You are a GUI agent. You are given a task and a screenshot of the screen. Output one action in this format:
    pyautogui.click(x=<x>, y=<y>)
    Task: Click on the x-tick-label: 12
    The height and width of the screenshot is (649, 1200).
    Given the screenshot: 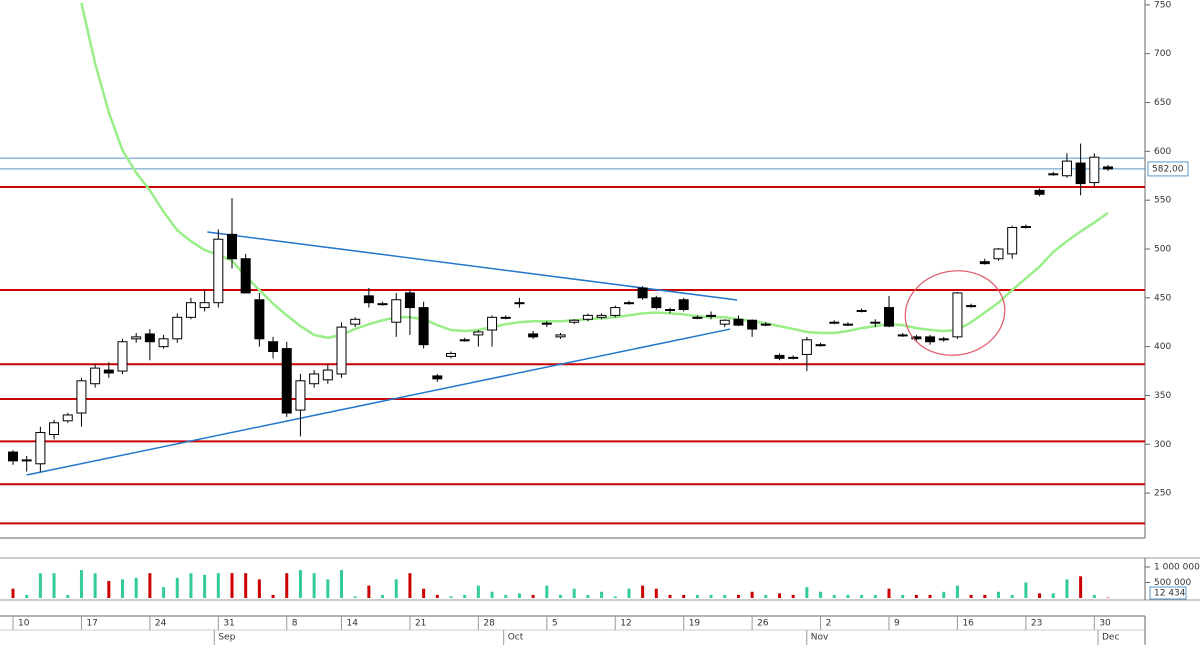 What is the action you would take?
    pyautogui.click(x=625, y=624)
    